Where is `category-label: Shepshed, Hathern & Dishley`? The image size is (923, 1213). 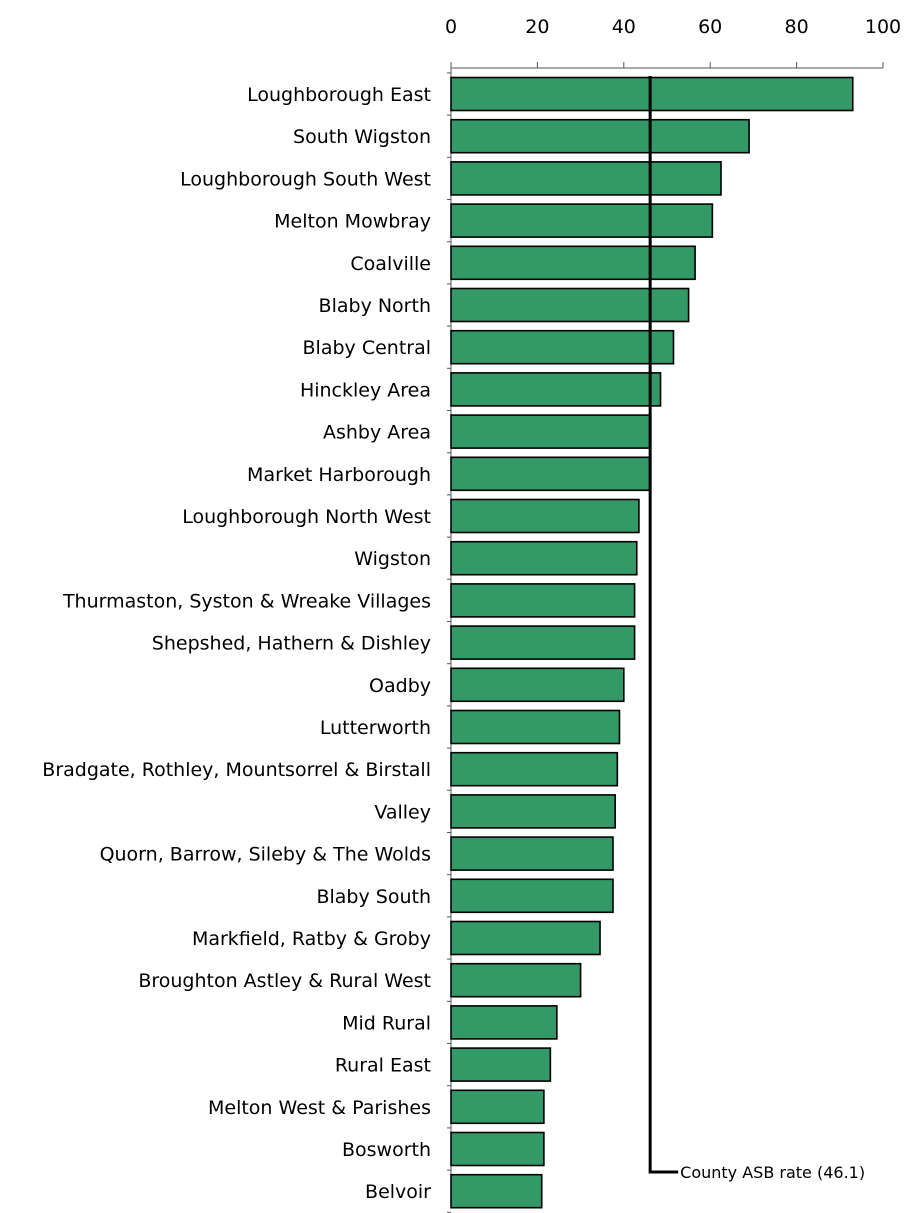
category-label: Shepshed, Hathern & Dishley is located at coordinates (291, 644).